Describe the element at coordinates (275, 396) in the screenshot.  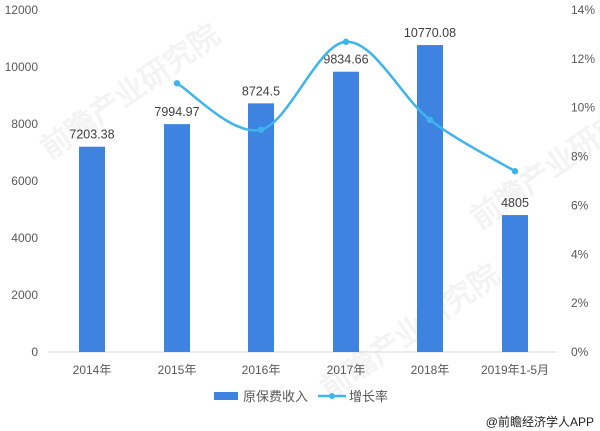
I see `legend-bar-label: 原保费收入` at that location.